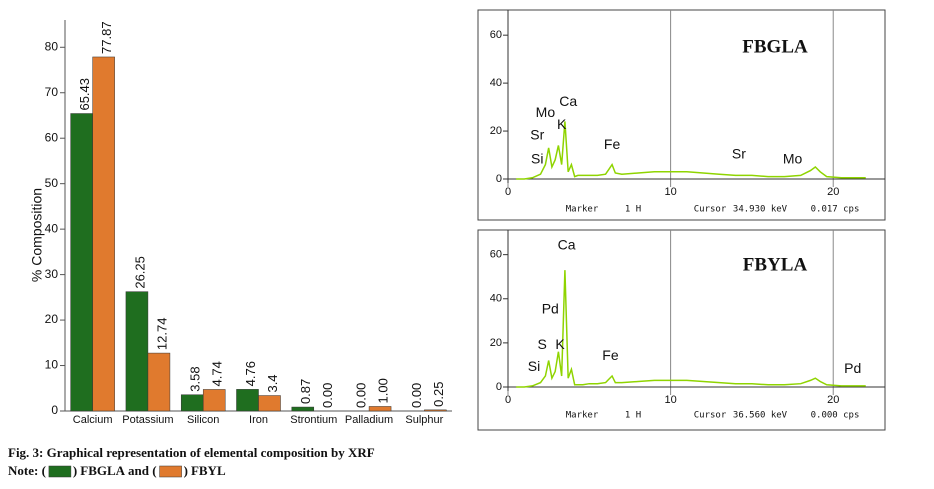  What do you see at coordinates (84, 94) in the screenshot?
I see `value-label: 65.43` at bounding box center [84, 94].